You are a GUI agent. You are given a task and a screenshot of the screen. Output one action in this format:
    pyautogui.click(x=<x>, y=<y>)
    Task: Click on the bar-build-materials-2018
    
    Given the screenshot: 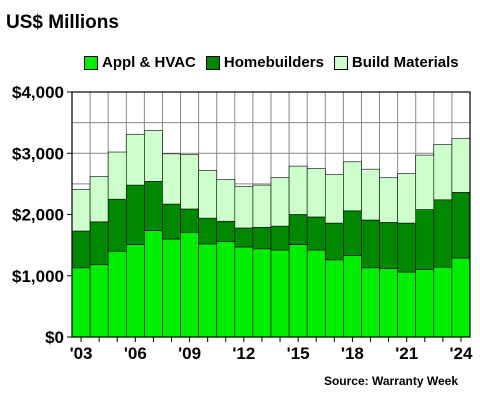 What is the action you would take?
    pyautogui.click(x=352, y=186)
    